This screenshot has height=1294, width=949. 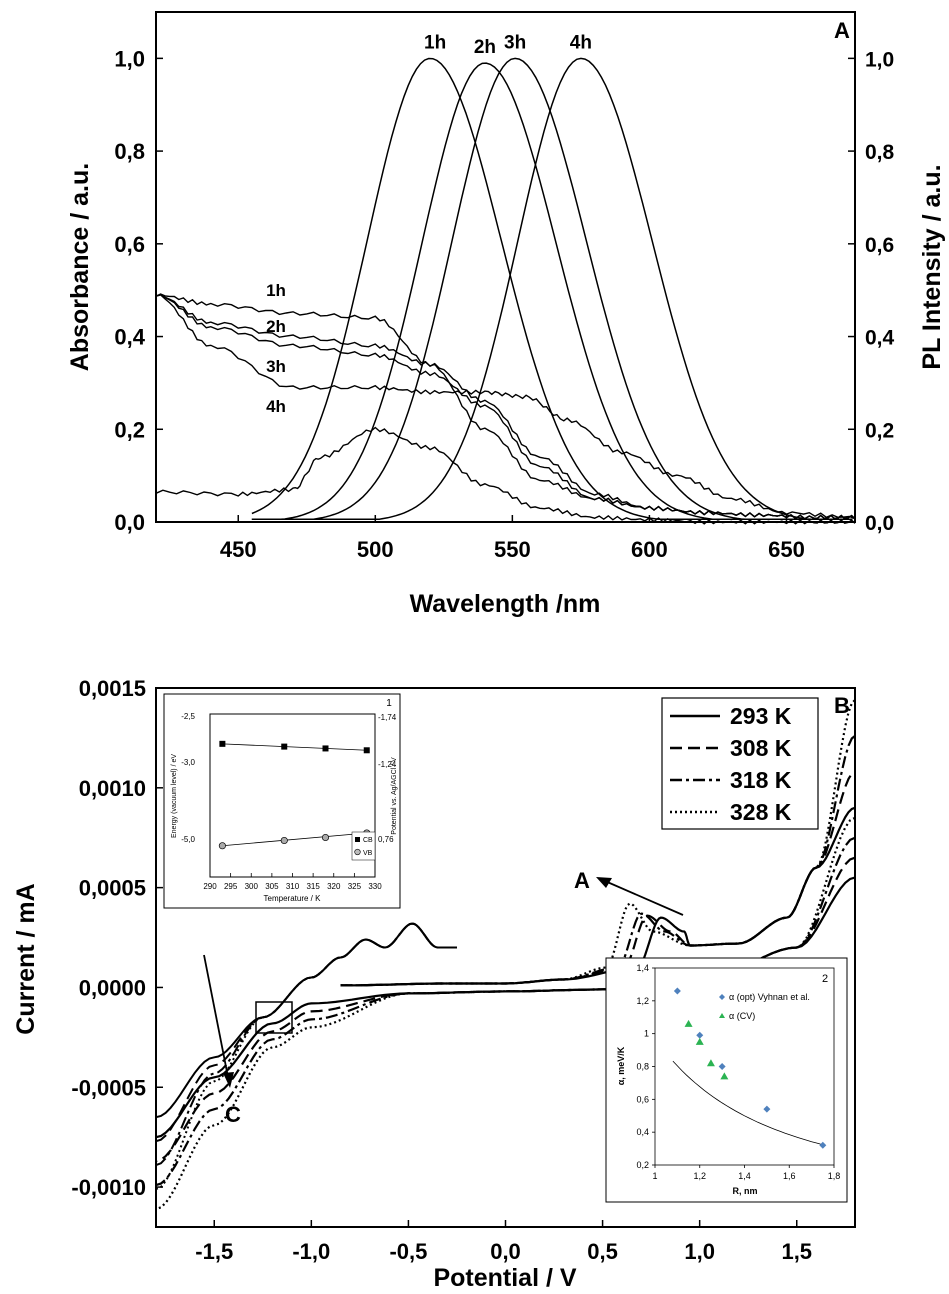 What do you see at coordinates (582, 880) in the screenshot?
I see `annotation-a: A` at bounding box center [582, 880].